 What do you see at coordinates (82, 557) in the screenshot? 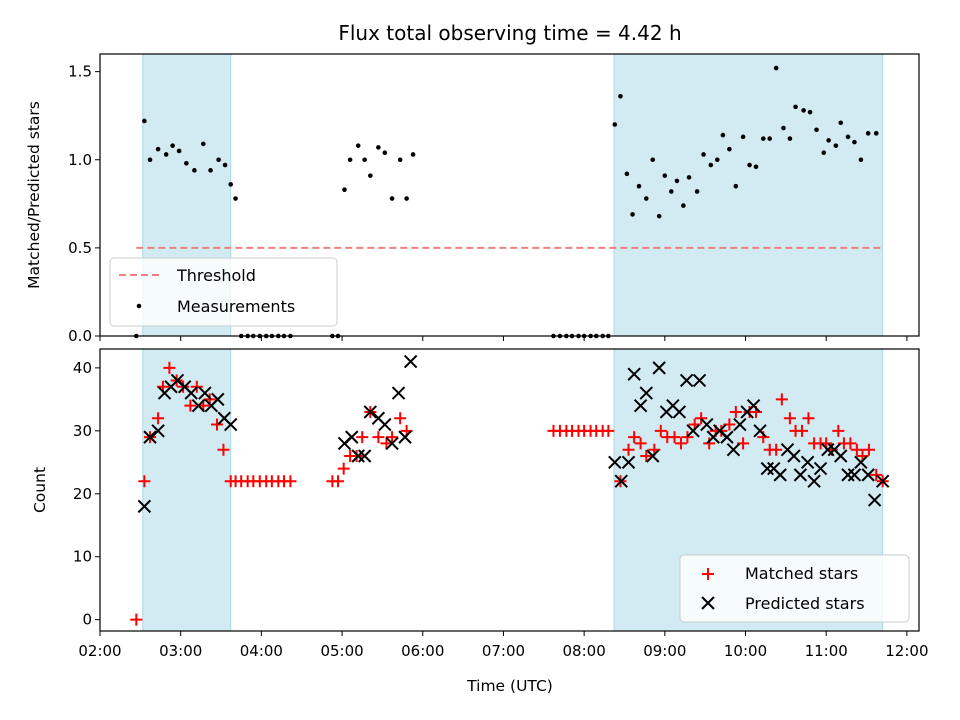
I see `bottom-y-tick-label: 10` at bounding box center [82, 557].